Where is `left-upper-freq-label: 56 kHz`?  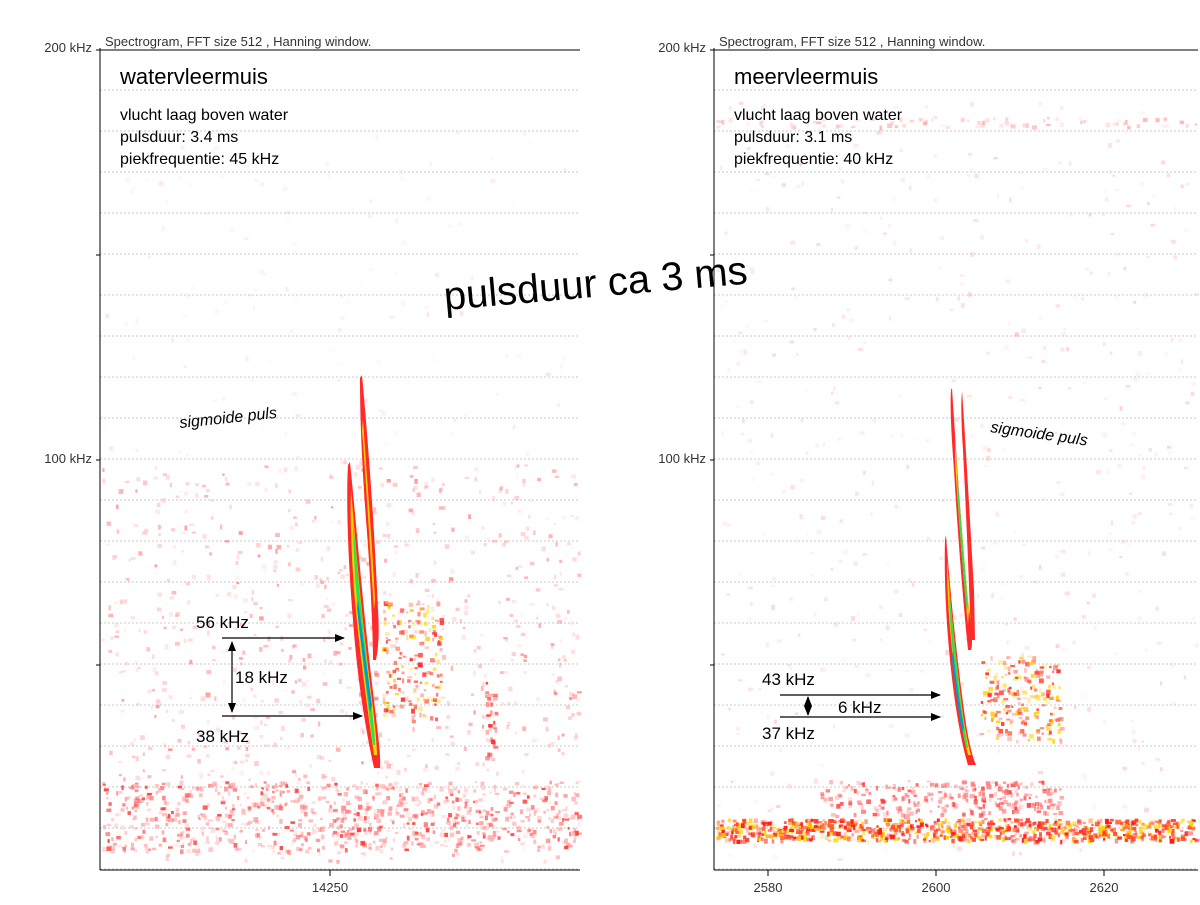
left-upper-freq-label: 56 kHz is located at coordinates (222, 622).